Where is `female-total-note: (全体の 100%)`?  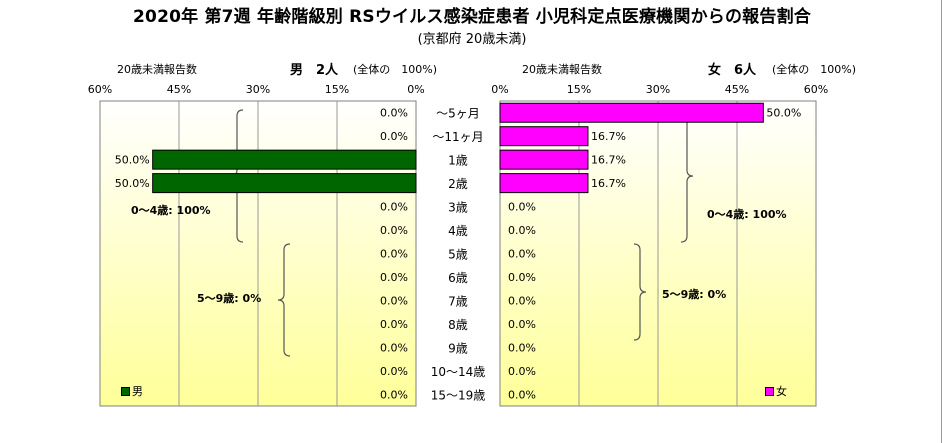
female-total-note: (全体の 100%) is located at coordinates (814, 69).